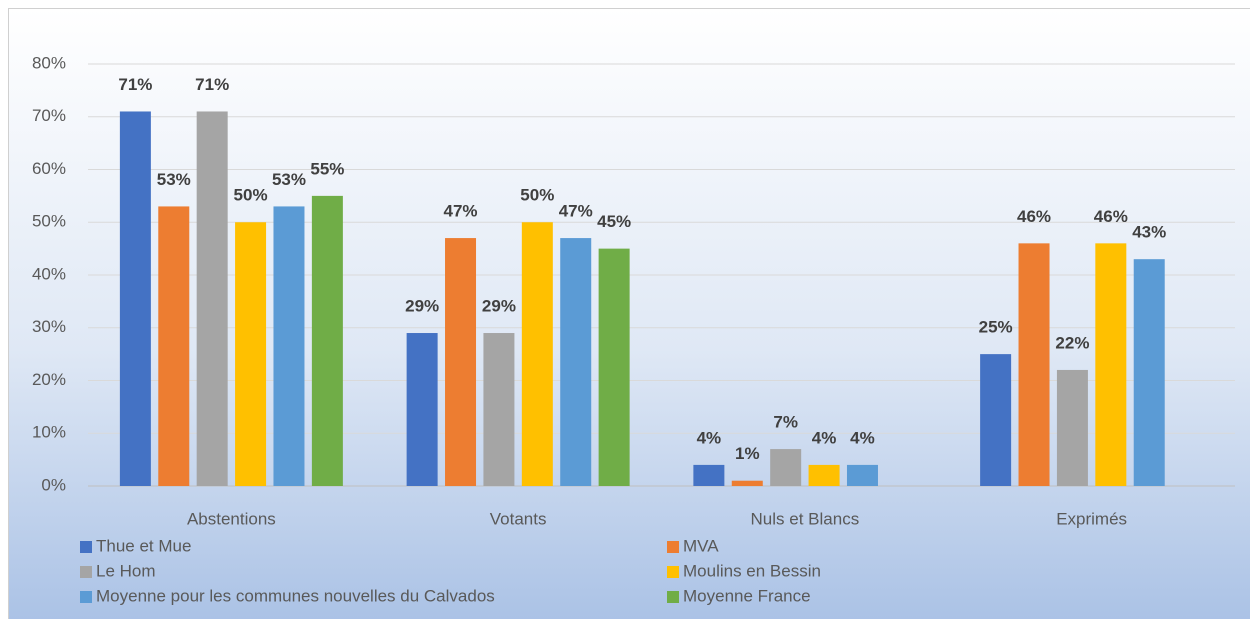 Image resolution: width=1250 pixels, height=619 pixels. I want to click on legend-label: Le Hom, so click(126, 570).